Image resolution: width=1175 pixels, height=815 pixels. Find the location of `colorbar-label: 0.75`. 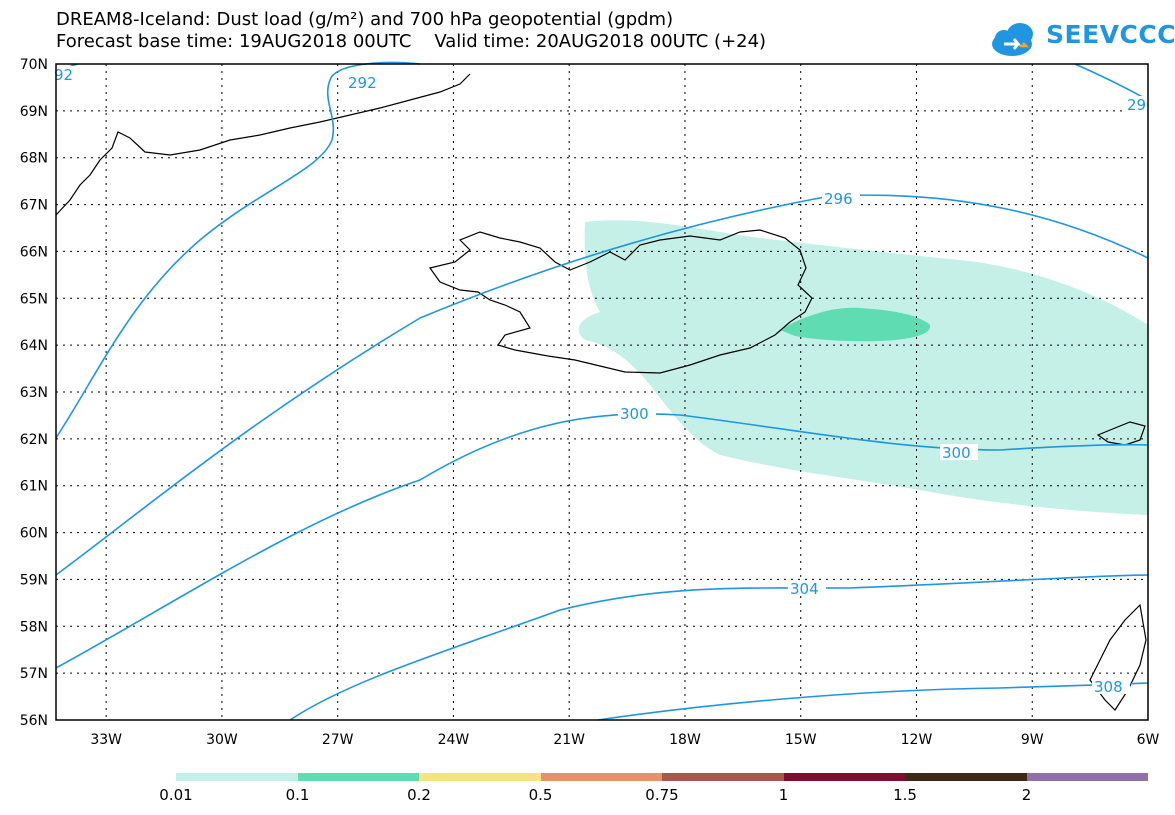

colorbar-label: 0.75 is located at coordinates (662, 795).